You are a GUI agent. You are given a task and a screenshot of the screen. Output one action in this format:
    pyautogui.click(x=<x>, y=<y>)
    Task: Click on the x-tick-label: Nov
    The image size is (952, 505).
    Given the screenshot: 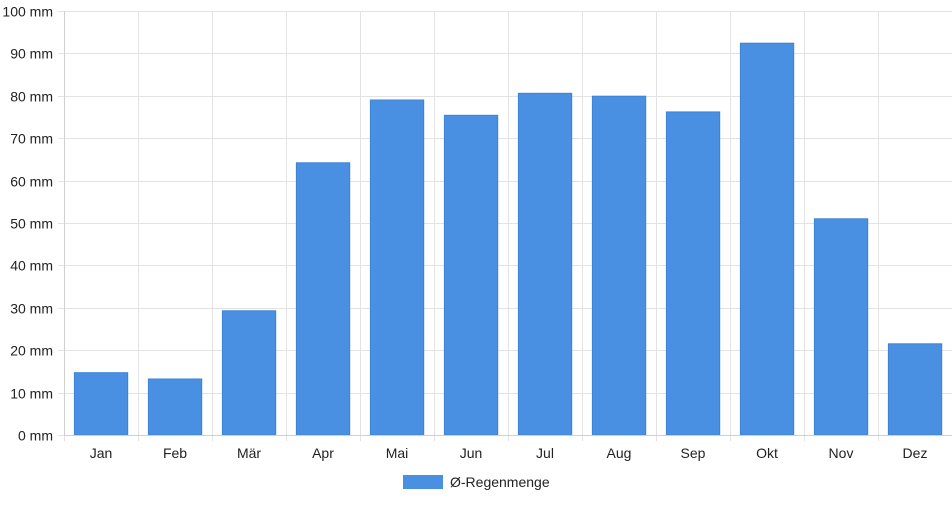 What is the action you would take?
    pyautogui.click(x=841, y=453)
    